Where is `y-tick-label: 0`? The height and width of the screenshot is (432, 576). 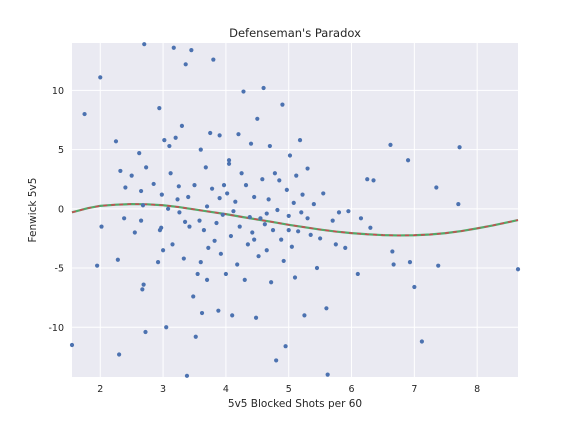 y-tick-label: 0 is located at coordinates (61, 209).